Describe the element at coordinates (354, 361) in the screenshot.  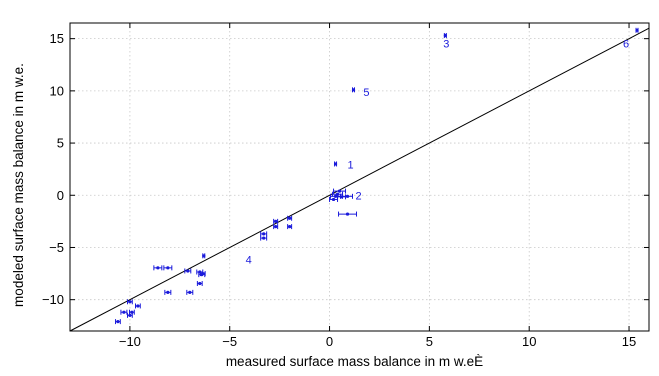
I see `x-axis-title: measured surface mass balance in m w.eÈ` at that location.